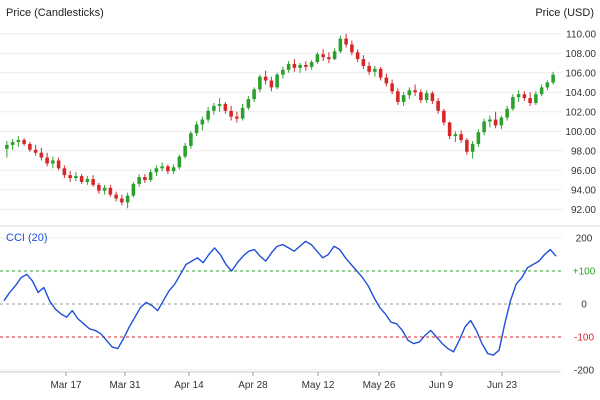 Image resolution: width=600 pixels, height=400 pixels. Describe the element at coordinates (66, 385) in the screenshot. I see `x-tick-label: Mar 17` at that location.